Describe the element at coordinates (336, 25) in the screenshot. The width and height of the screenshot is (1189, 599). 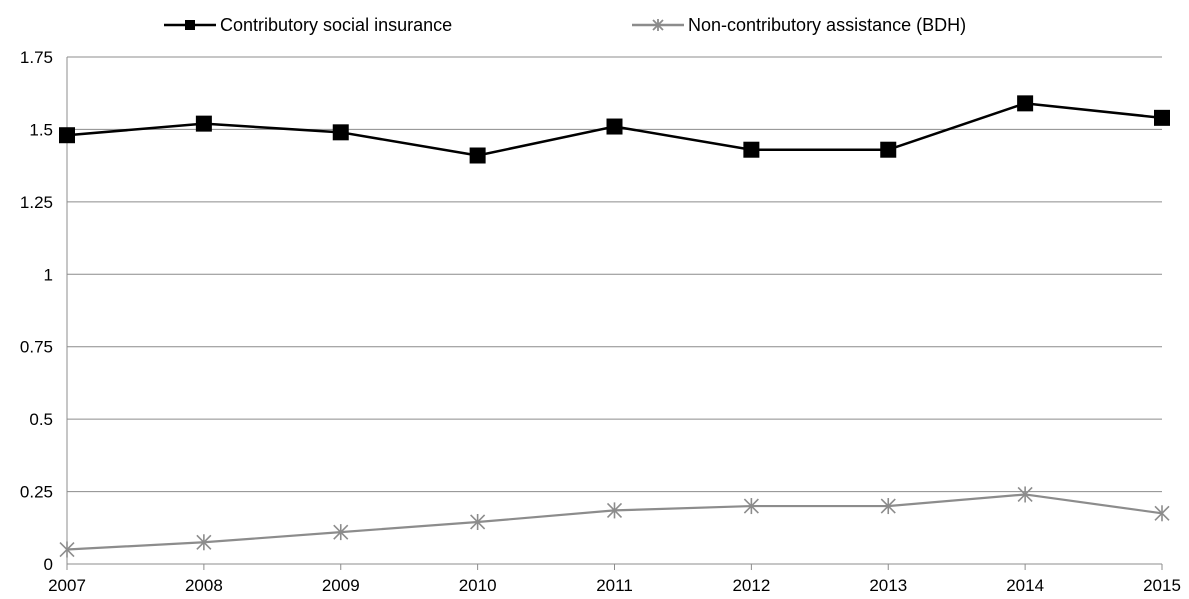
I see `legend-label-contributory: Contributory social insurance` at that location.